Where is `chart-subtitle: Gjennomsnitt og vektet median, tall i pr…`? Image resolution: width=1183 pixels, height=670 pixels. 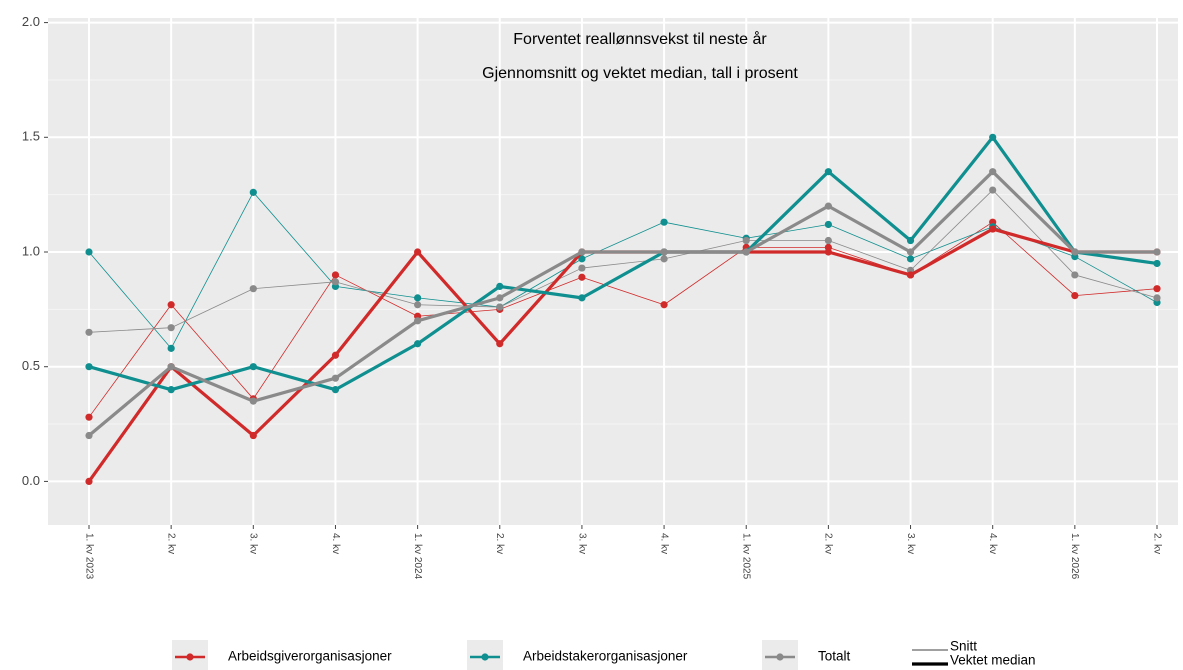 chart-subtitle: Gjennomsnitt og vektet median, tall i pr… is located at coordinates (640, 73).